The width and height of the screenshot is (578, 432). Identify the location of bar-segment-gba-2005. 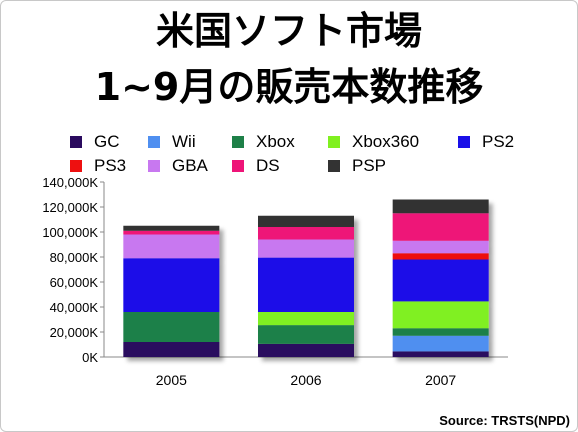
(171, 246).